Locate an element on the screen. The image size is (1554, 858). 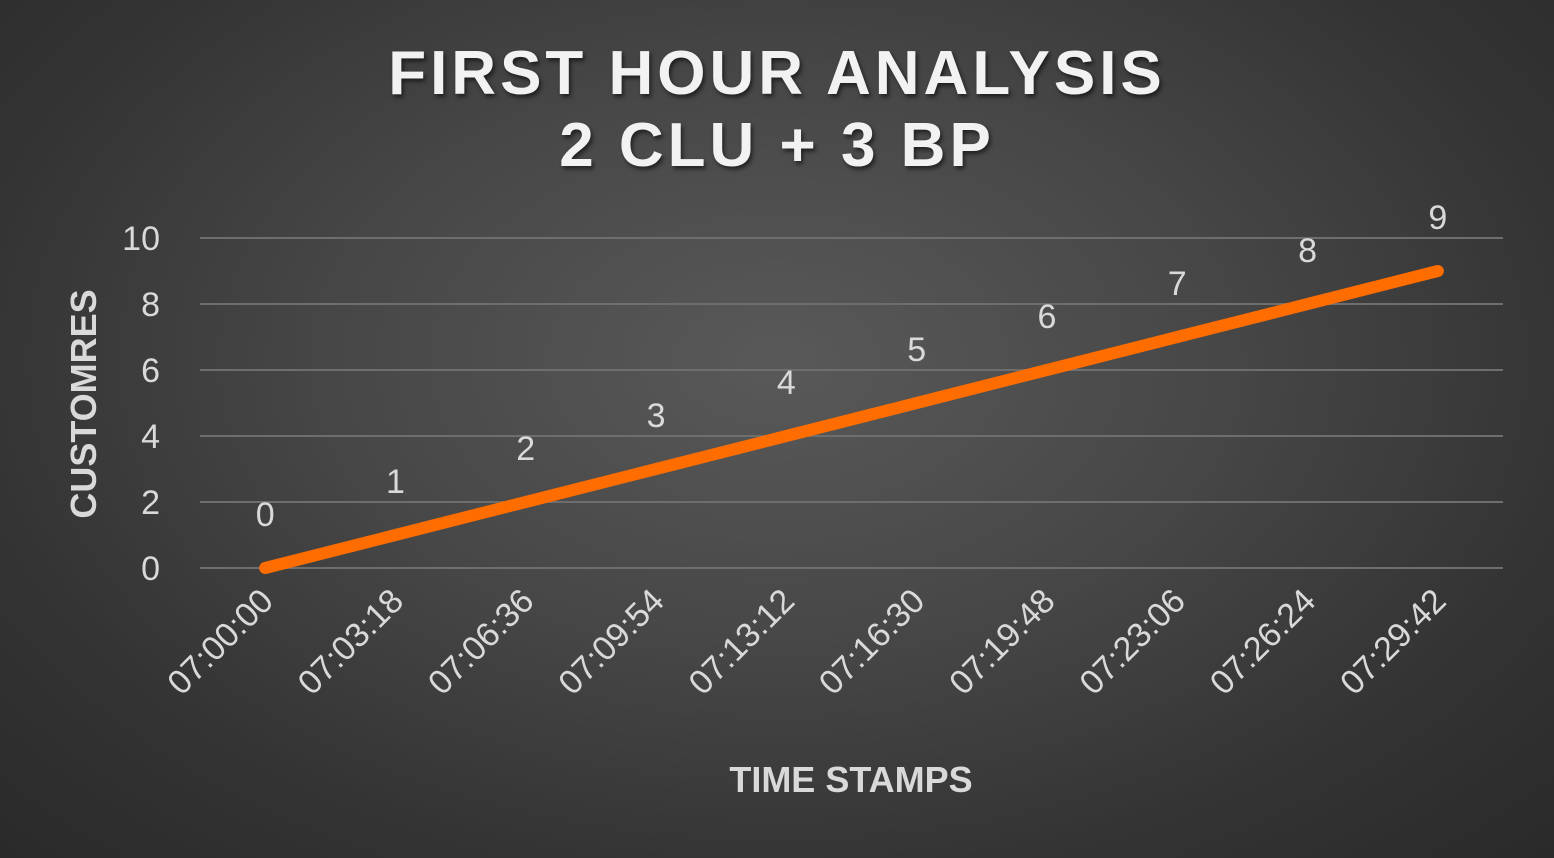
y-tick-label: 2 is located at coordinates (150, 503).